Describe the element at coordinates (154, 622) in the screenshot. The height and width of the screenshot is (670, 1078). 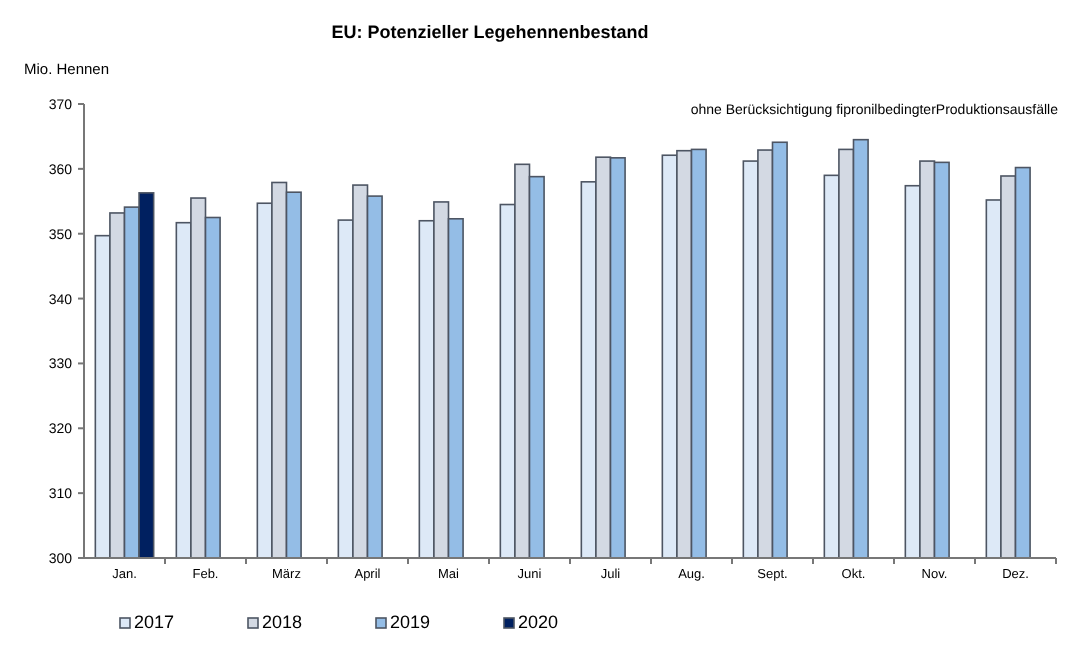
I see `legend-label: 2017` at that location.